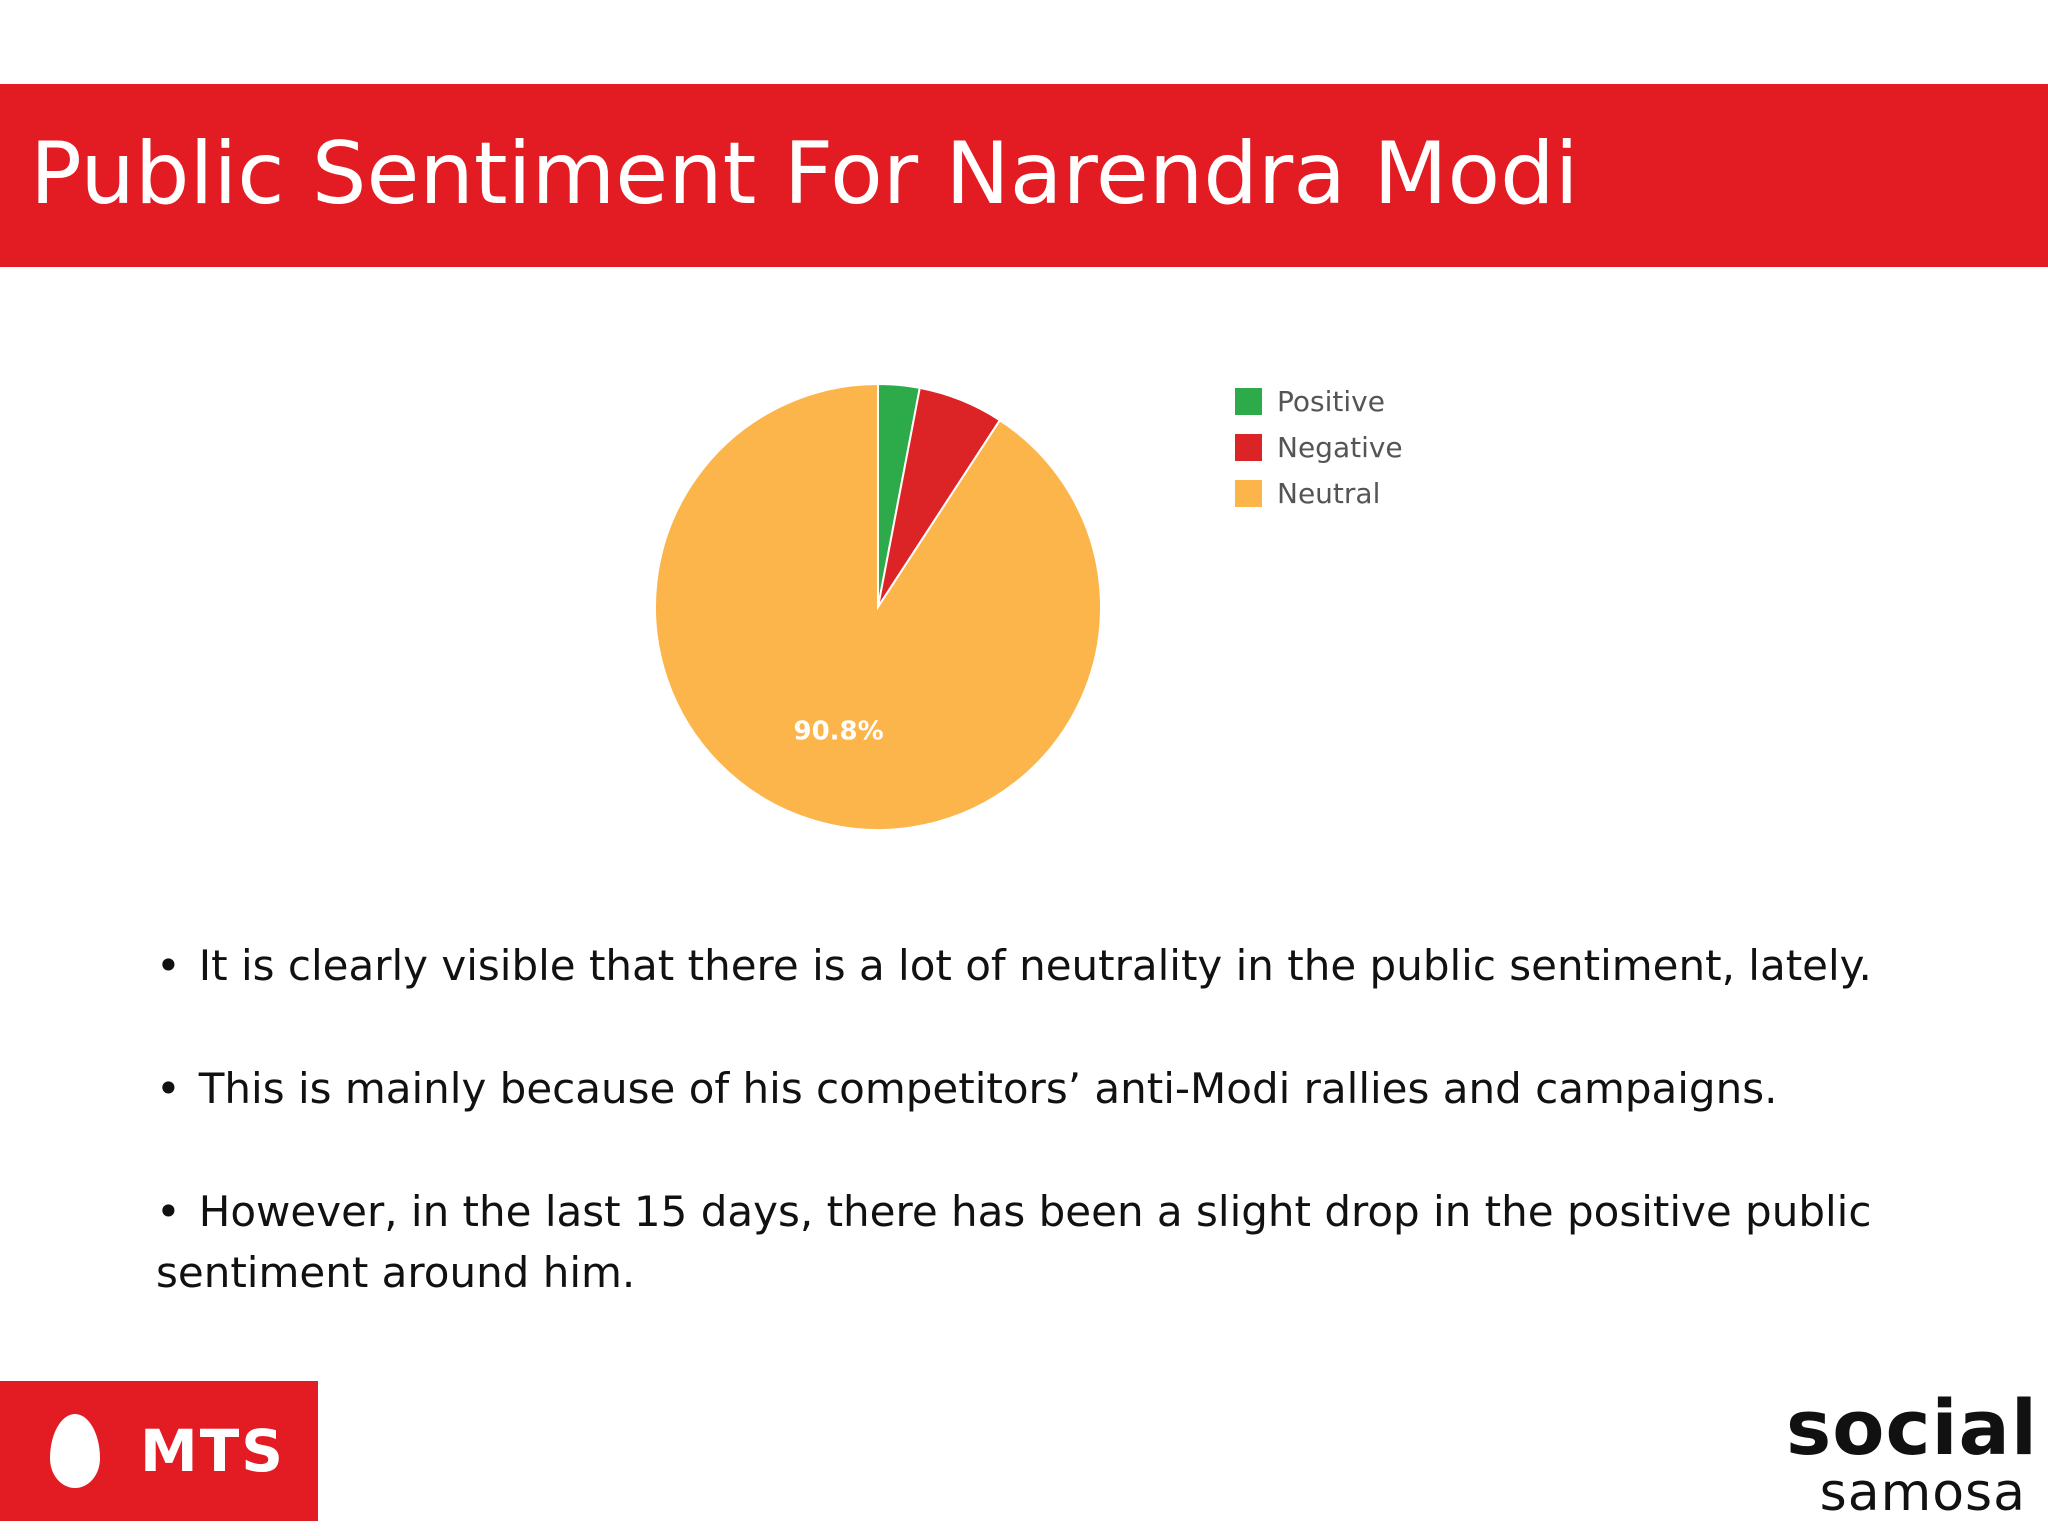 The height and width of the screenshot is (1536, 2048). What do you see at coordinates (213, 1451) in the screenshot?
I see `mts-logo-text: MTS` at bounding box center [213, 1451].